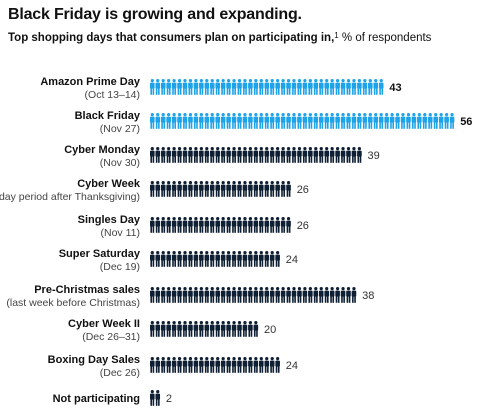 This screenshot has height=415, width=486. Describe the element at coordinates (112, 398) in the screenshot. I see `chart-row: Not participating 2` at that location.